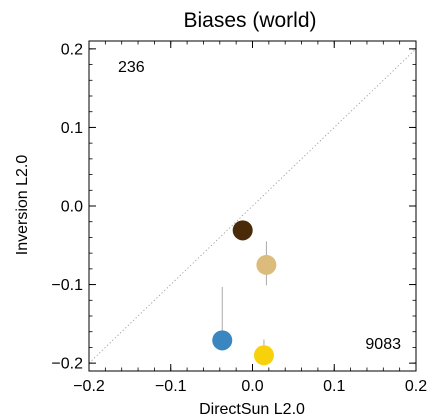 Image resolution: width=434 pixels, height=418 pixels. What do you see at coordinates (171, 386) in the screenshot?
I see `x-tick-label: −0.1` at bounding box center [171, 386].